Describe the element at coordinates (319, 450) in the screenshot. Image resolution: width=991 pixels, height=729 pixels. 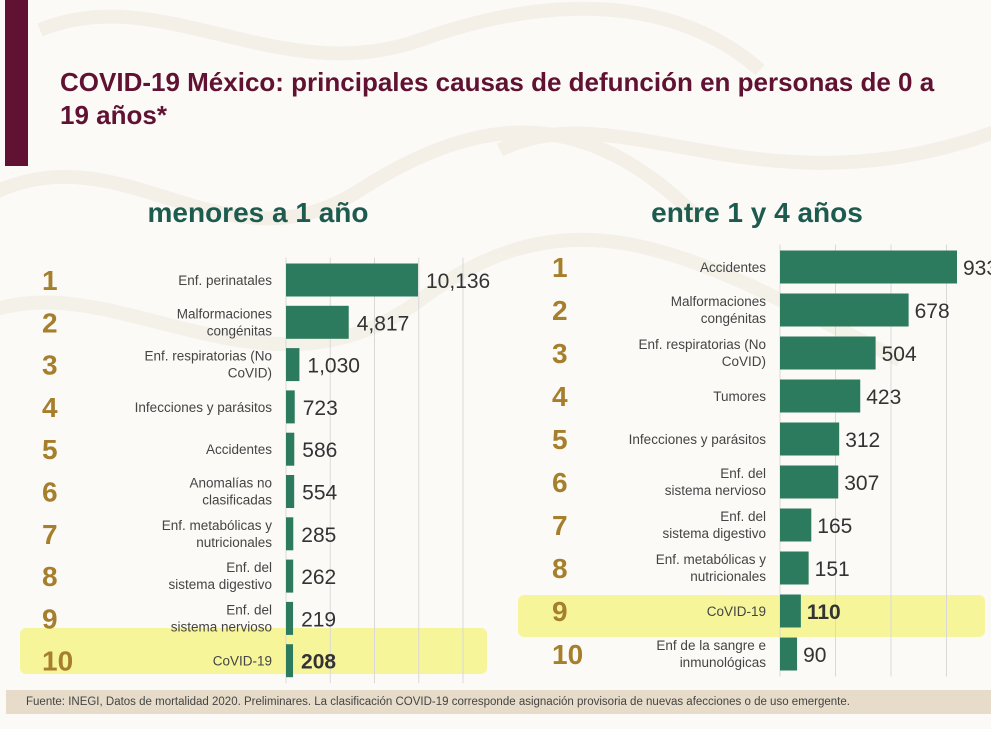
I see `value-label: 586` at that location.